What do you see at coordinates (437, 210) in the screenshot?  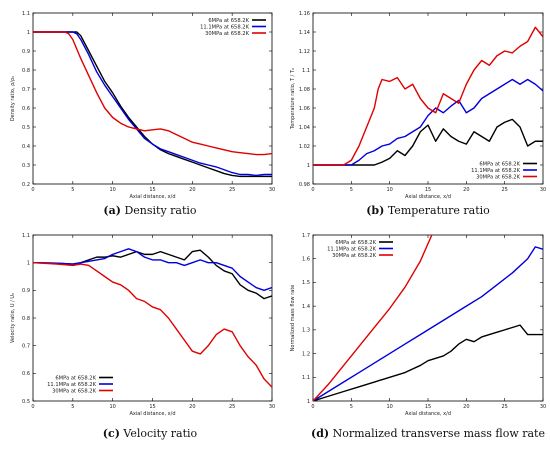 I see `caption-text: Temperature ratio` at bounding box center [437, 210].